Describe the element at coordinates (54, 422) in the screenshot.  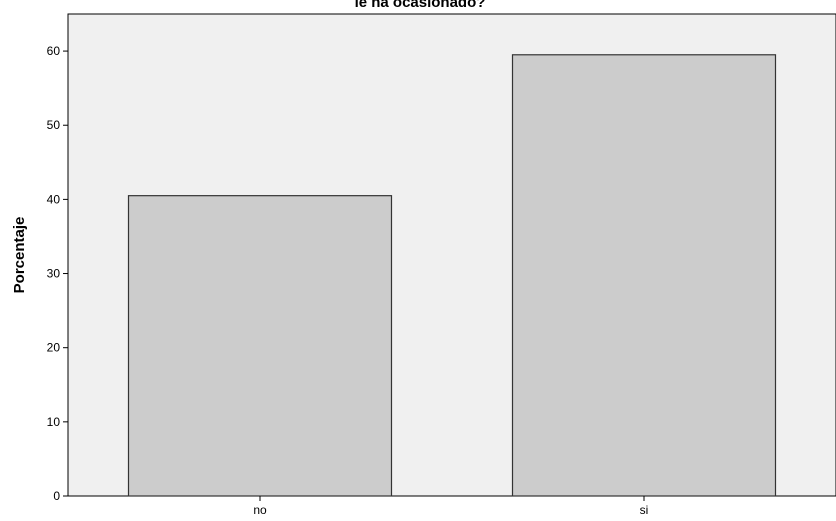
I see `y-tick-label-10: 10` at that location.